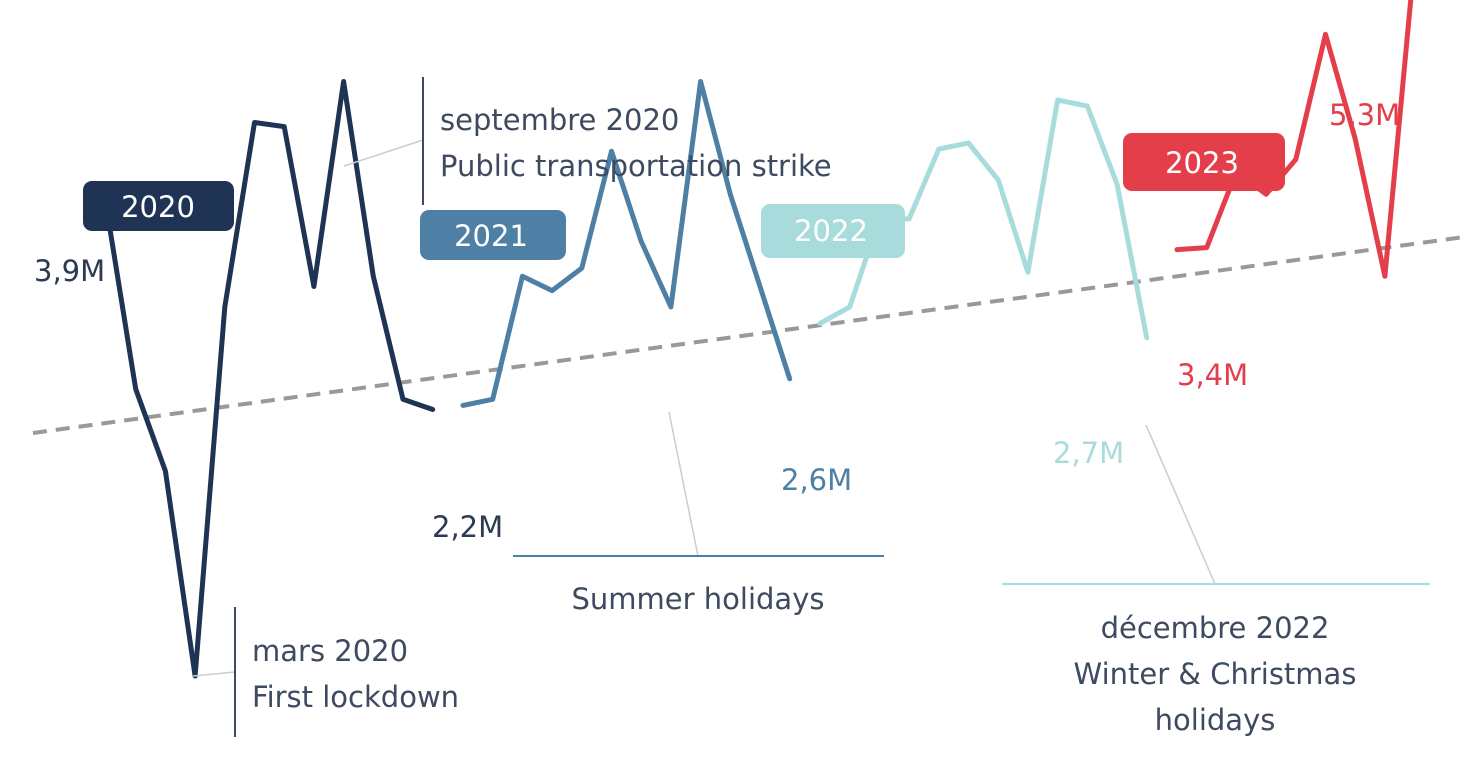 The width and height of the screenshot is (1464, 774). I want to click on annotation-summer-holidays: Summer holidays, so click(698, 513).